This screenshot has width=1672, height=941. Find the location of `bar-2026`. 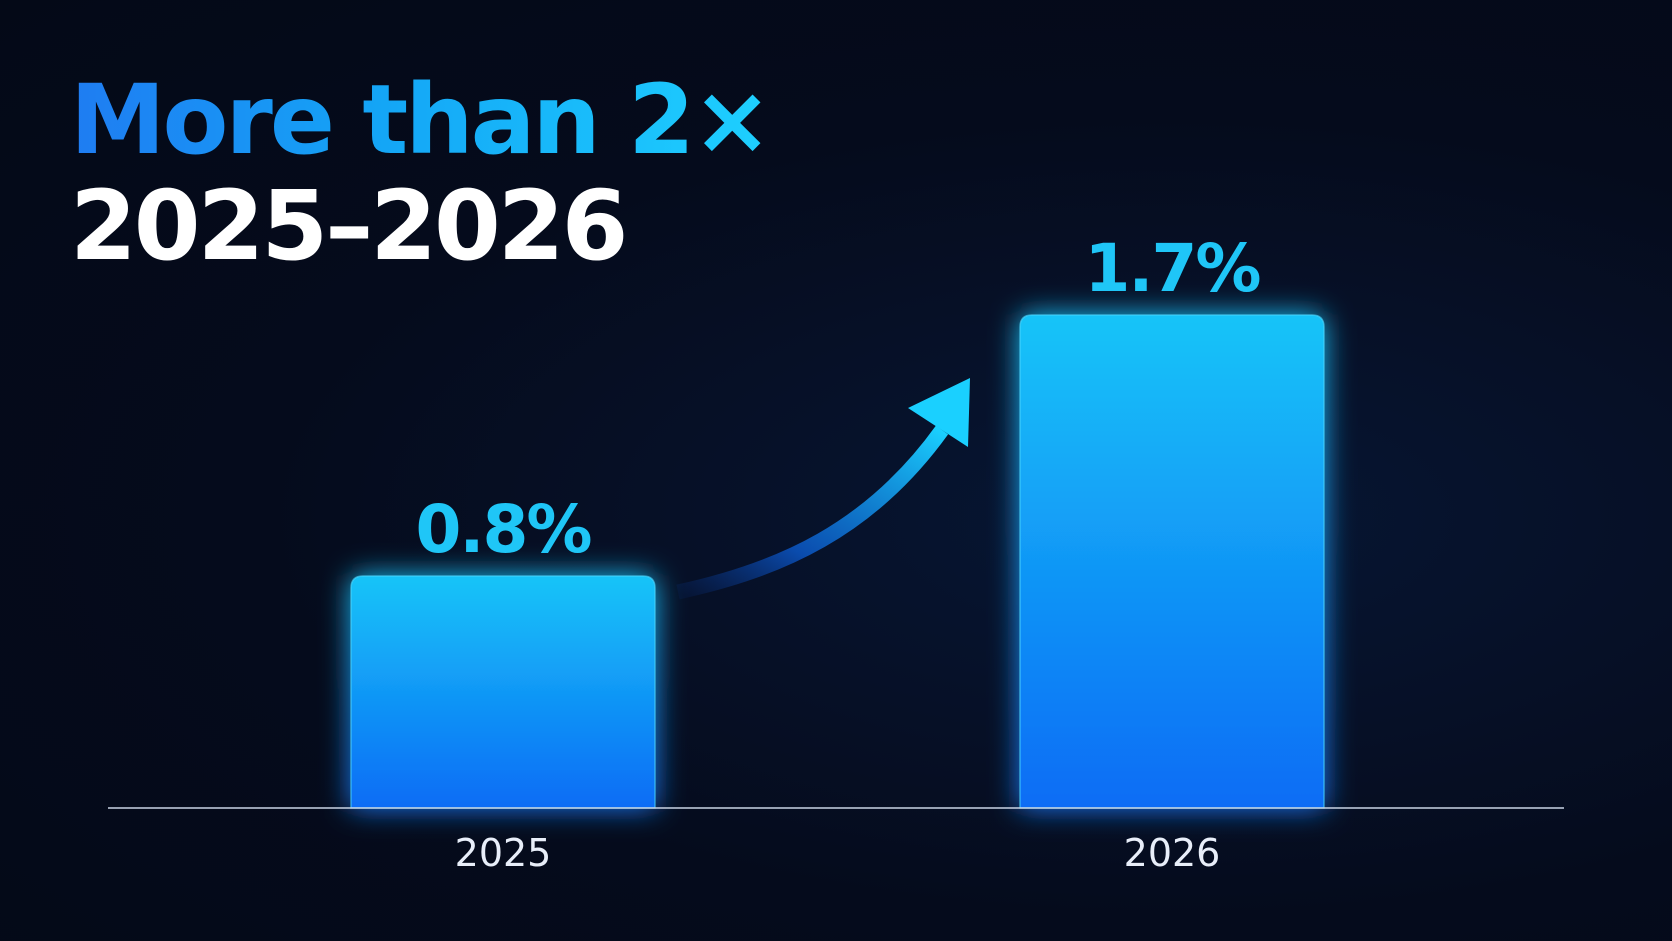

bar-2026 is located at coordinates (1172, 561).